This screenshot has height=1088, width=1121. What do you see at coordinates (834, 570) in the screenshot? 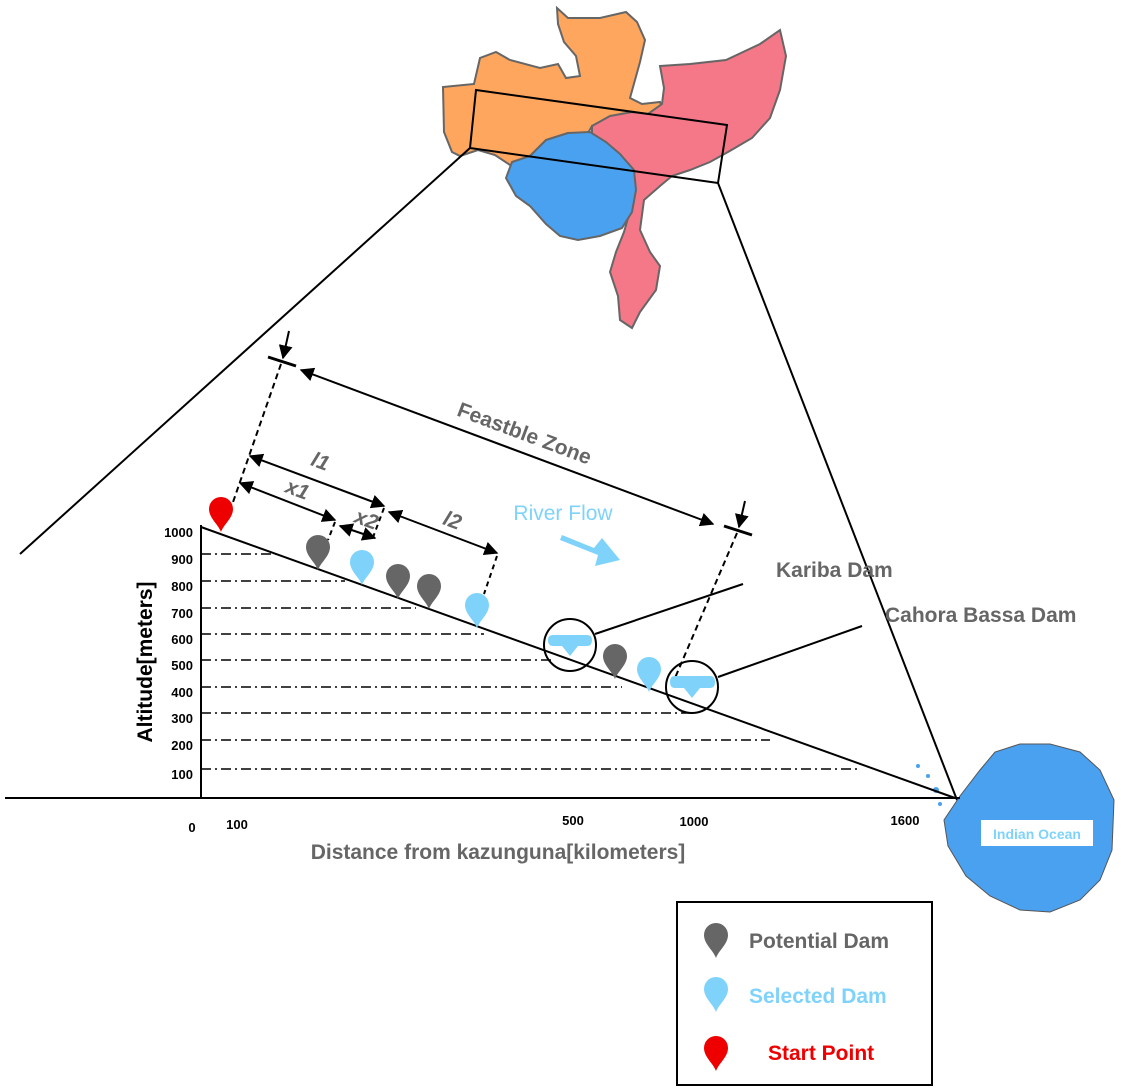
I see `kariba-dam-label: Kariba Dam` at bounding box center [834, 570].